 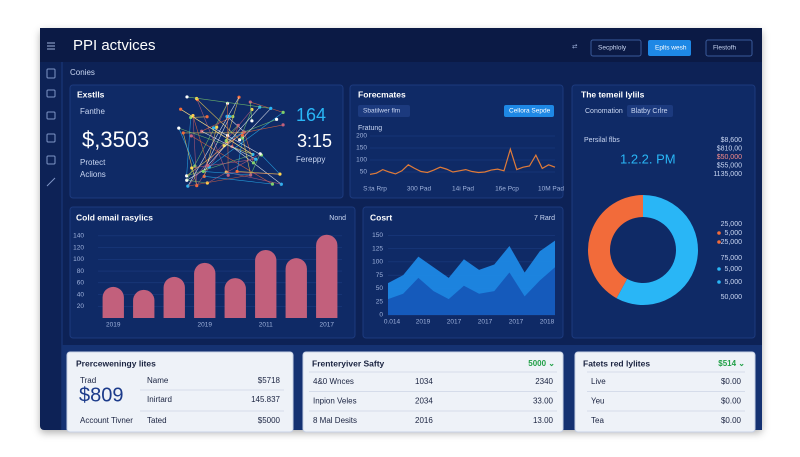 I want to click on y-tick-label: 100, so click(x=377, y=262).